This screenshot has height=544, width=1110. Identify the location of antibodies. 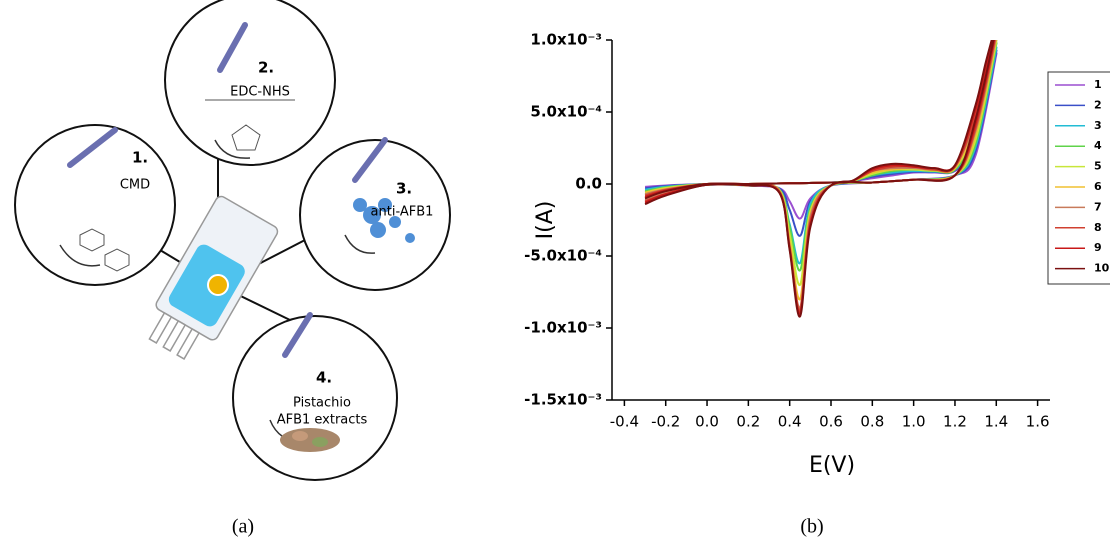
(384, 220).